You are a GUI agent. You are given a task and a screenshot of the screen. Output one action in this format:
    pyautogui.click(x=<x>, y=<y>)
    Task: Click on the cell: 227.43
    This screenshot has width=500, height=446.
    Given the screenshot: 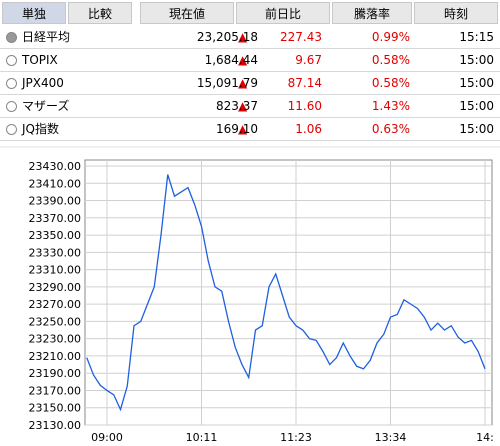 What is the action you would take?
    pyautogui.click(x=301, y=37)
    